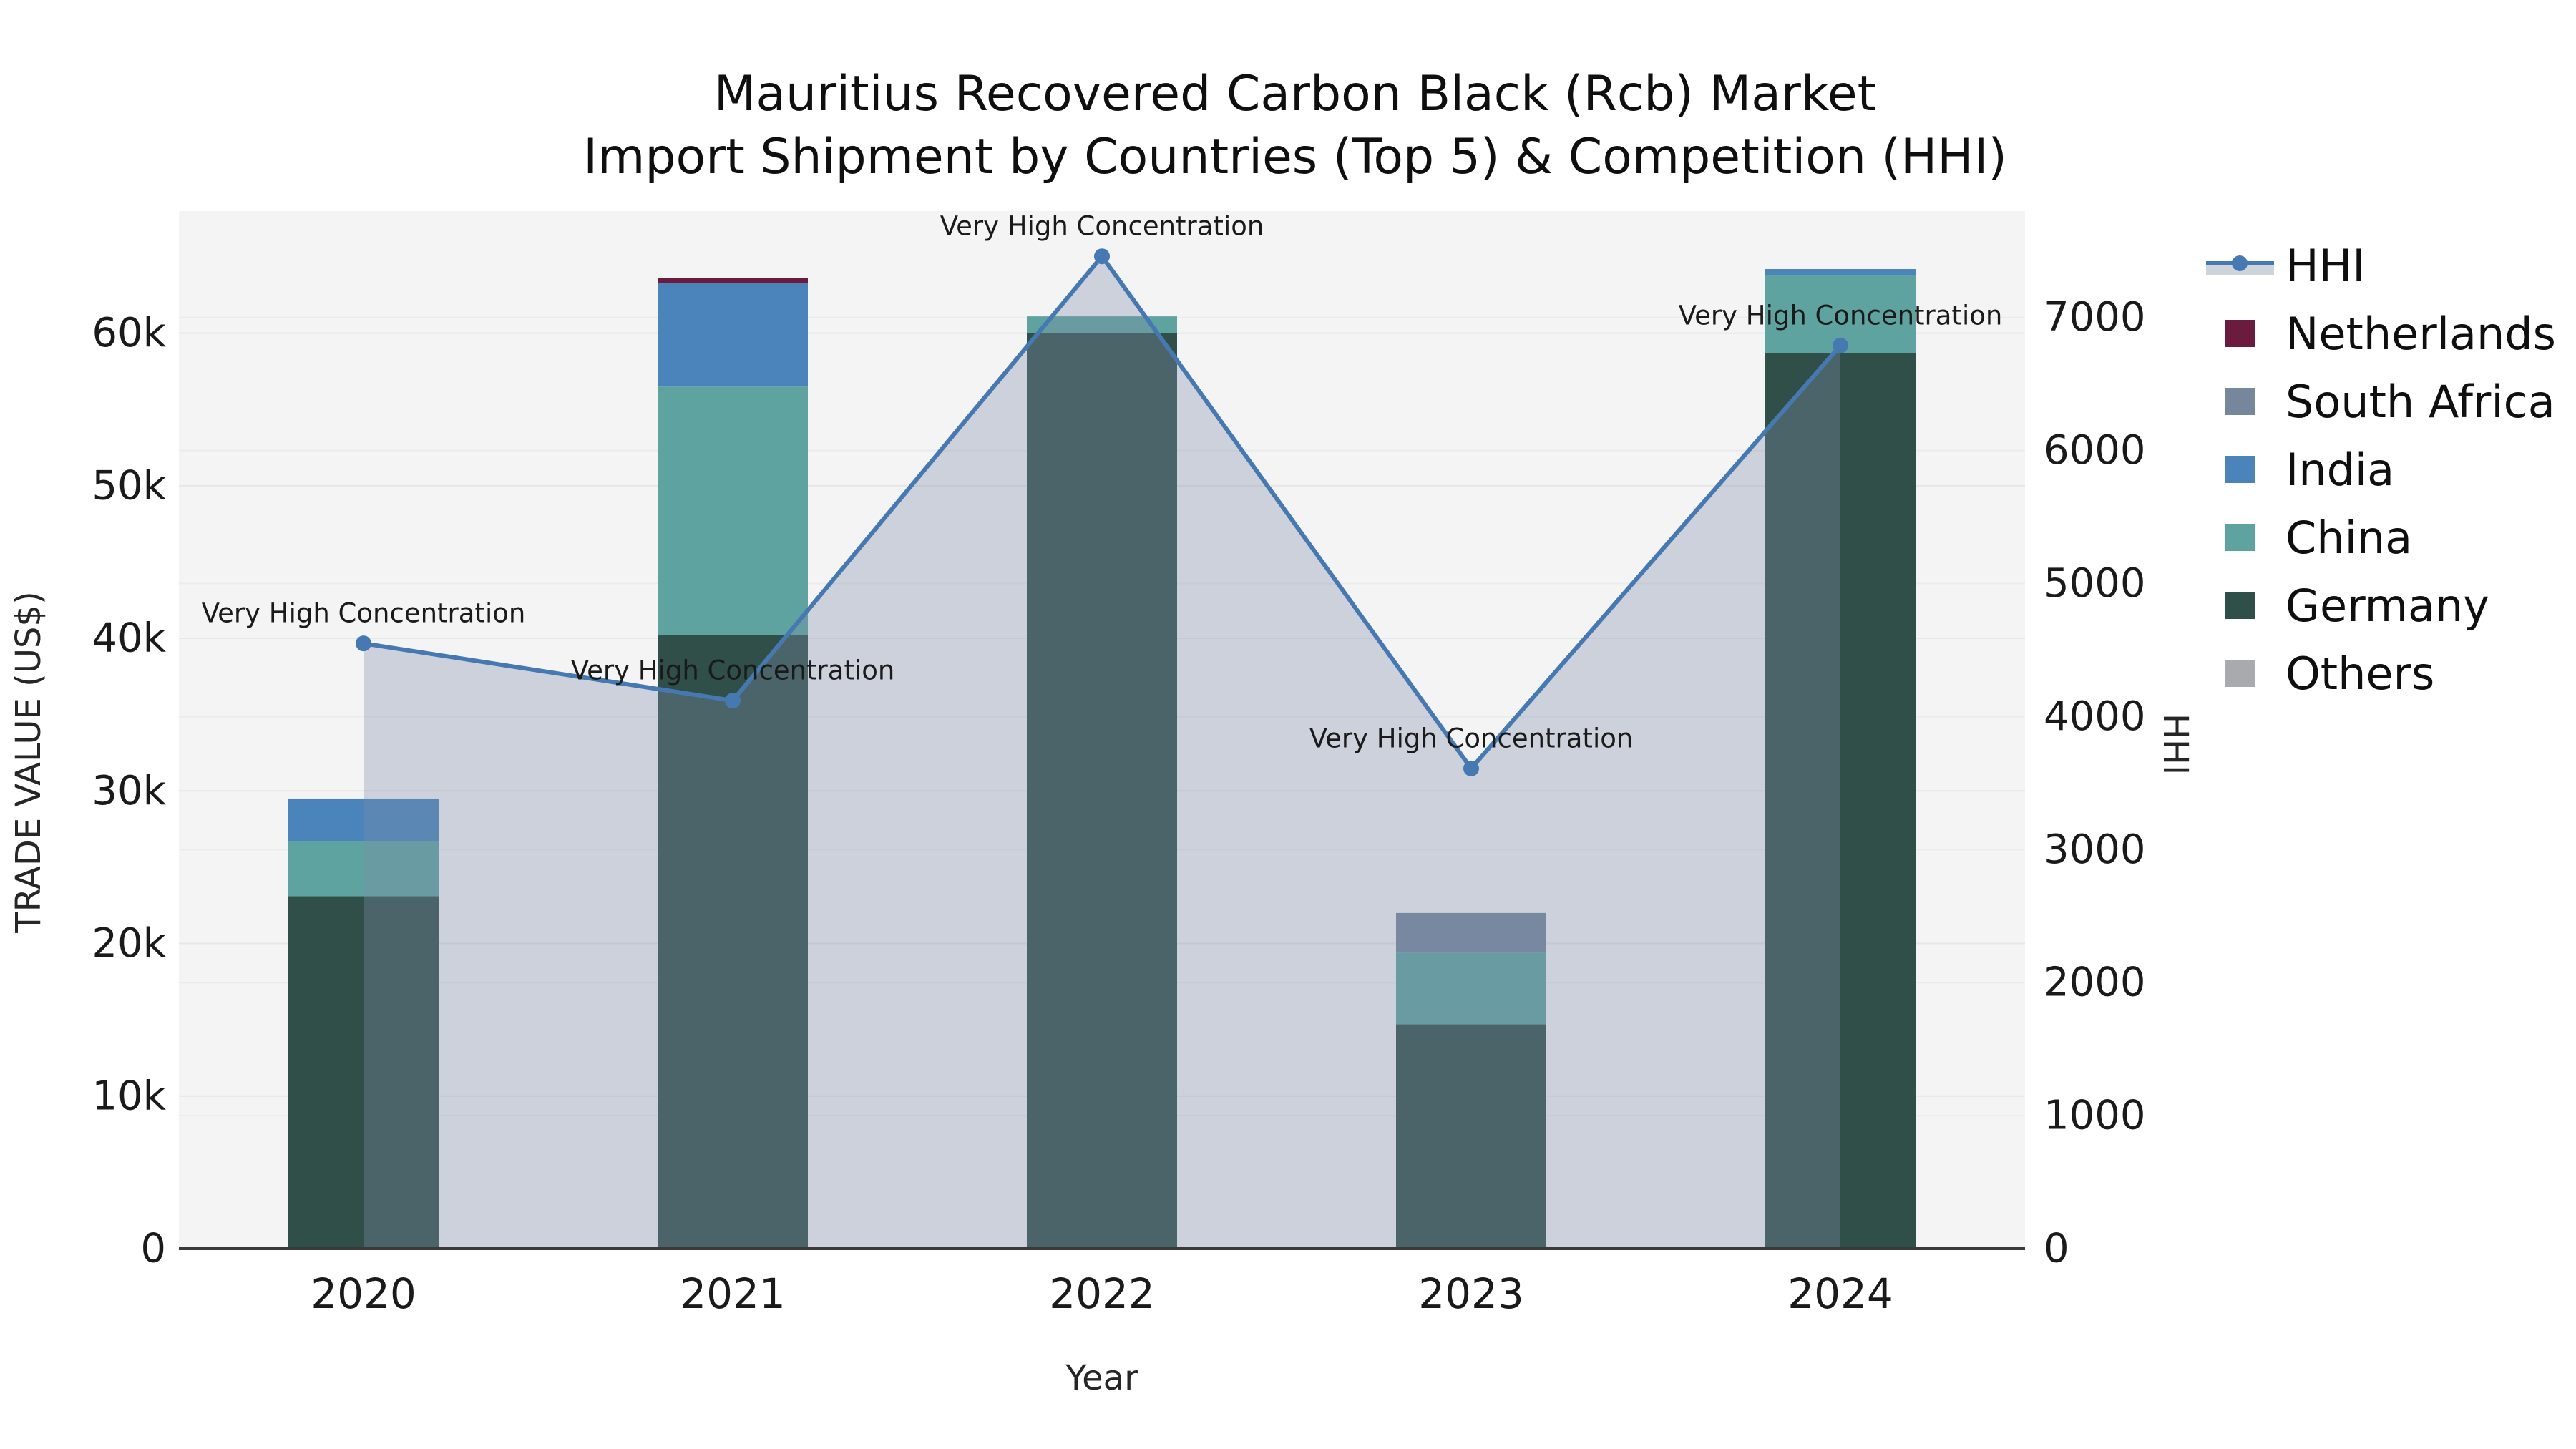 Image resolution: width=2576 pixels, height=1449 pixels. Describe the element at coordinates (733, 670) in the screenshot. I see `annotation-2021: Very High Concentration` at that location.